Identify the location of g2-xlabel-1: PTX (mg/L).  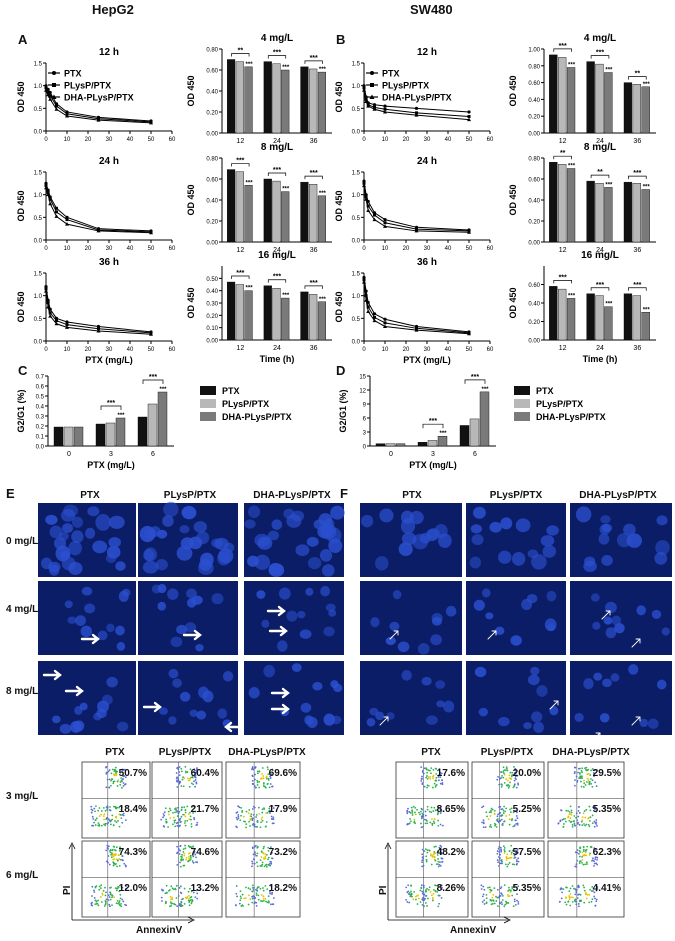
(433, 465).